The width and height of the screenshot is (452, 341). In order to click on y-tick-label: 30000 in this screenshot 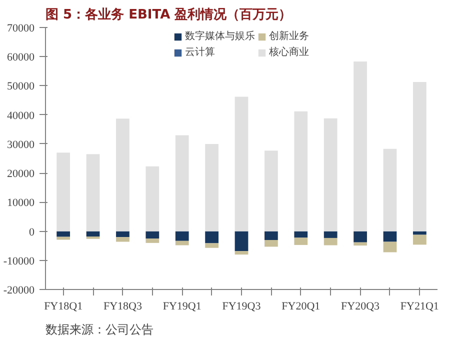, I will do `click(21, 144)`.